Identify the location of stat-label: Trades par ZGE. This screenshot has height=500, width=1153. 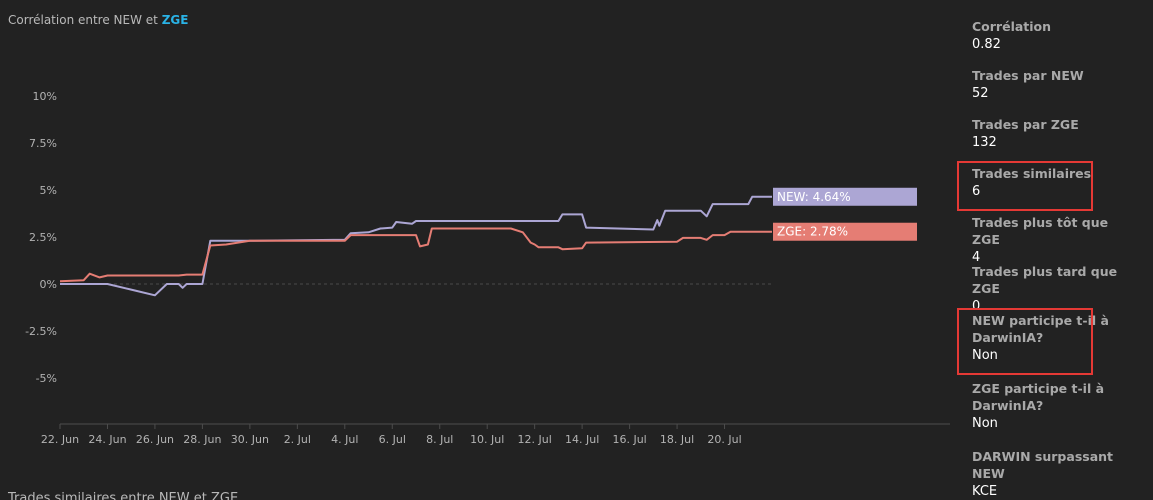
(1025, 124).